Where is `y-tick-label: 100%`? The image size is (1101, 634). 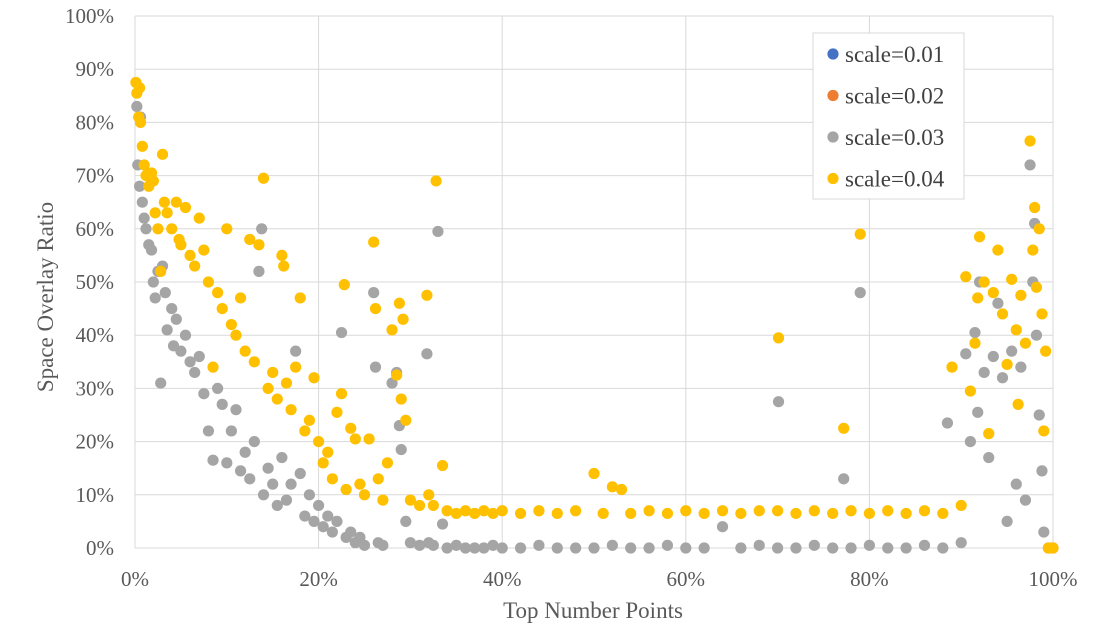
y-tick-label: 100% is located at coordinates (89, 16).